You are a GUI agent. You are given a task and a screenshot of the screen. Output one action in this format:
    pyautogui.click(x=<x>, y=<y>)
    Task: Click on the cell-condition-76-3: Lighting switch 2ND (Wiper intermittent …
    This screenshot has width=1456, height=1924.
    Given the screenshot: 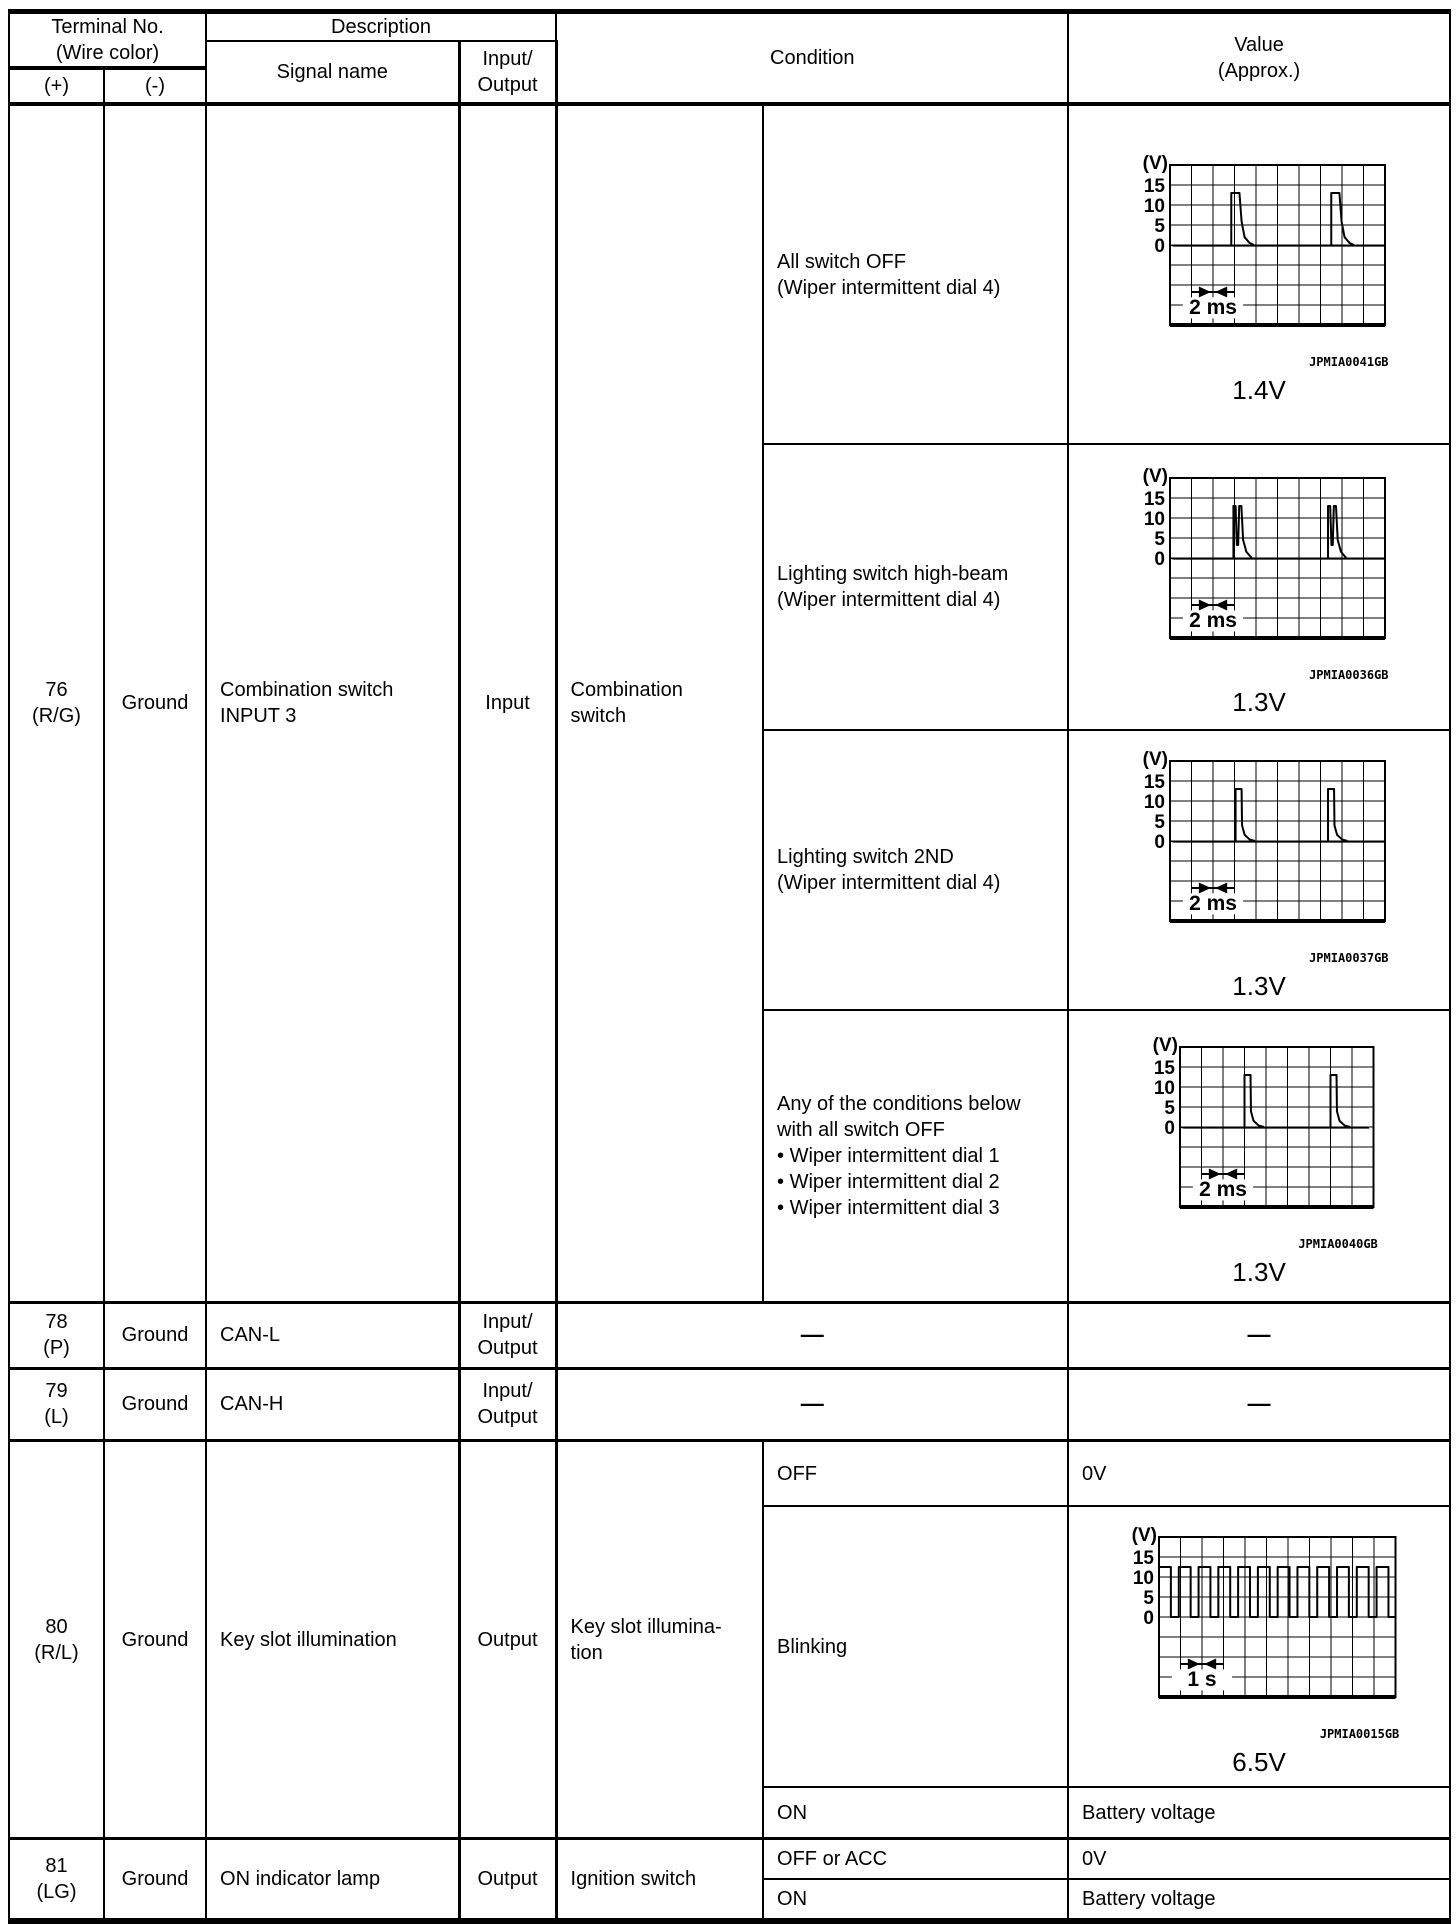 What is the action you would take?
    pyautogui.click(x=916, y=870)
    